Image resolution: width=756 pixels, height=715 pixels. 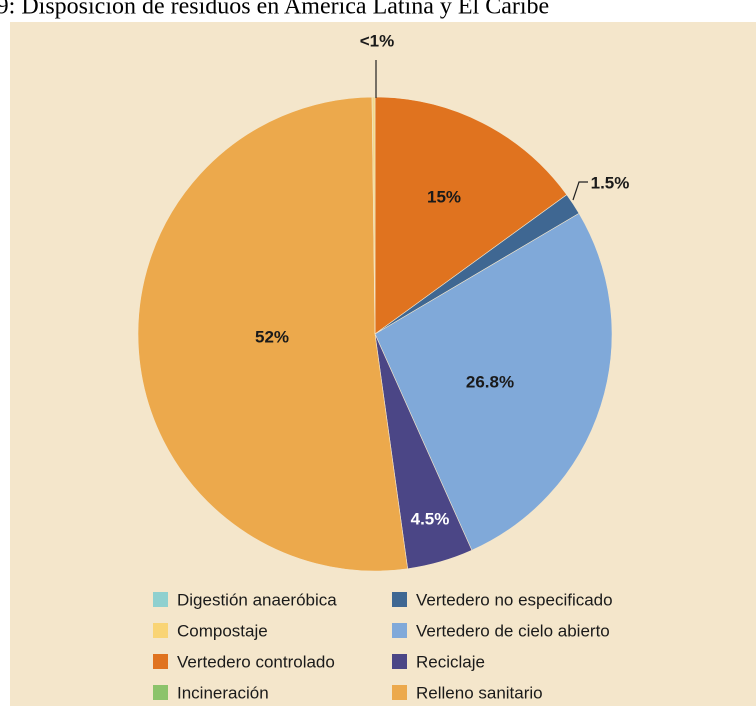 I want to click on legend-label: Relleno sanitario, so click(x=479, y=692).